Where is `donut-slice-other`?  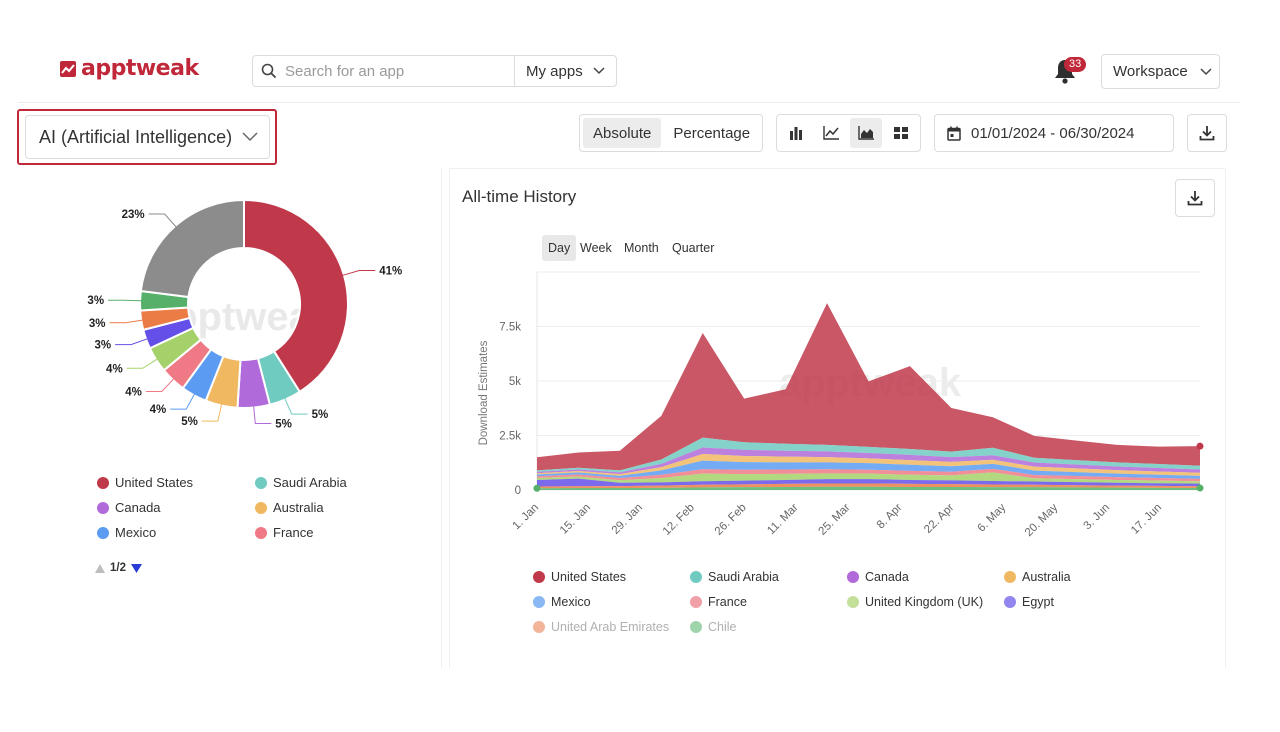
donut-slice-other is located at coordinates (192, 248).